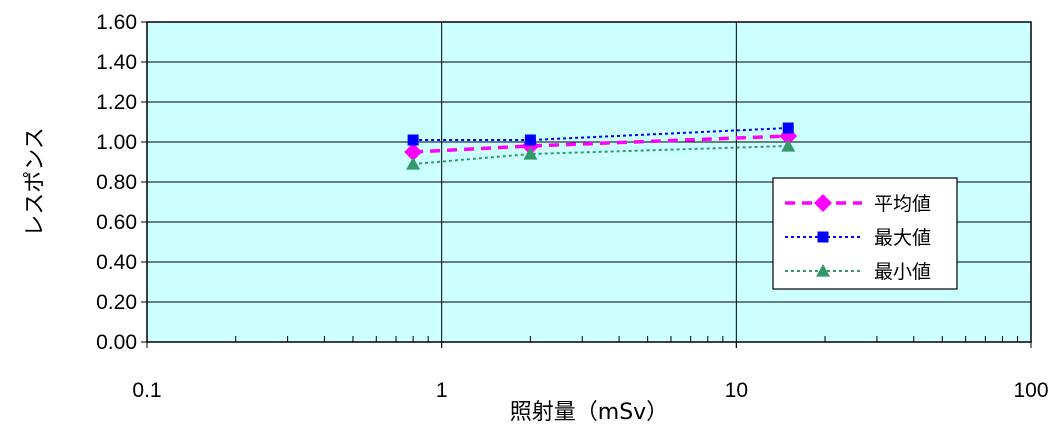 Image resolution: width=1058 pixels, height=432 pixels. I want to click on minor-ticks, so click(589, 342).